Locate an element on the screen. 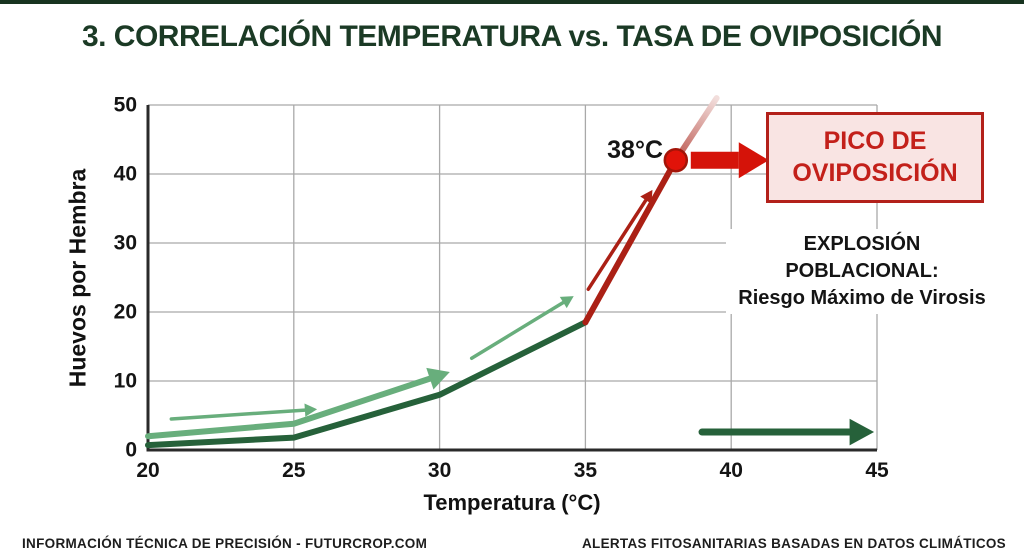 This screenshot has width=1024, height=559. peak-callout-arrow is located at coordinates (729, 160).